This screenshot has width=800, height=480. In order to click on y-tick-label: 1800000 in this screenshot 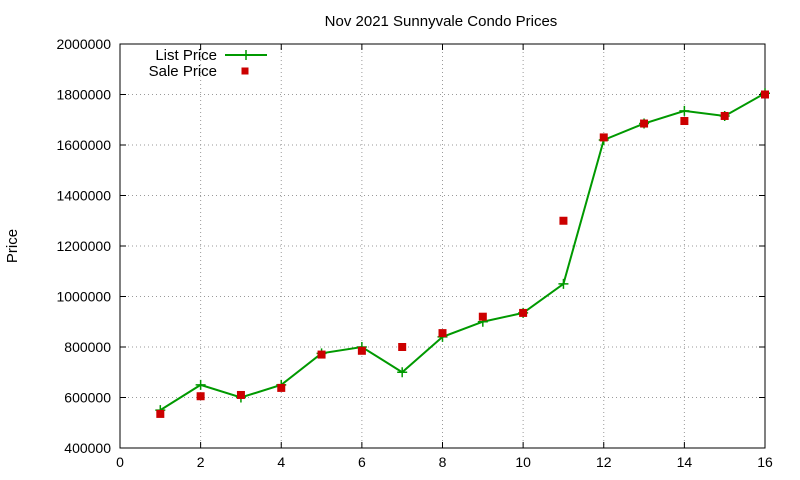, I will do `click(83, 95)`.